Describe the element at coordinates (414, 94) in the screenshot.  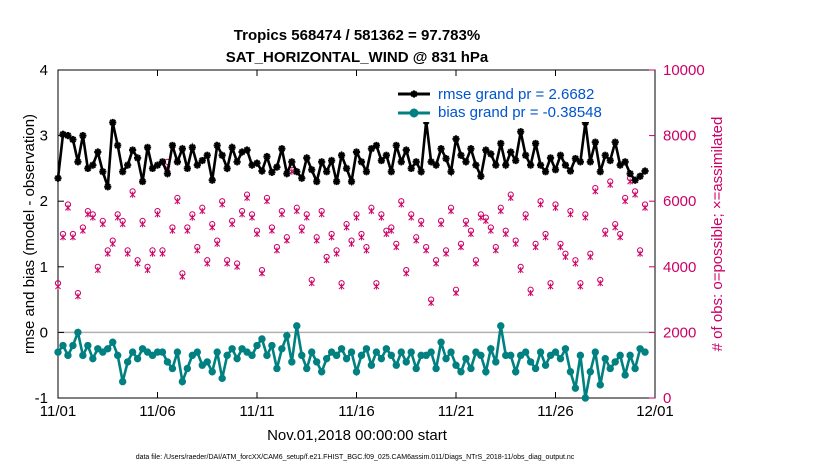
I see `rmse-legend-star` at that location.